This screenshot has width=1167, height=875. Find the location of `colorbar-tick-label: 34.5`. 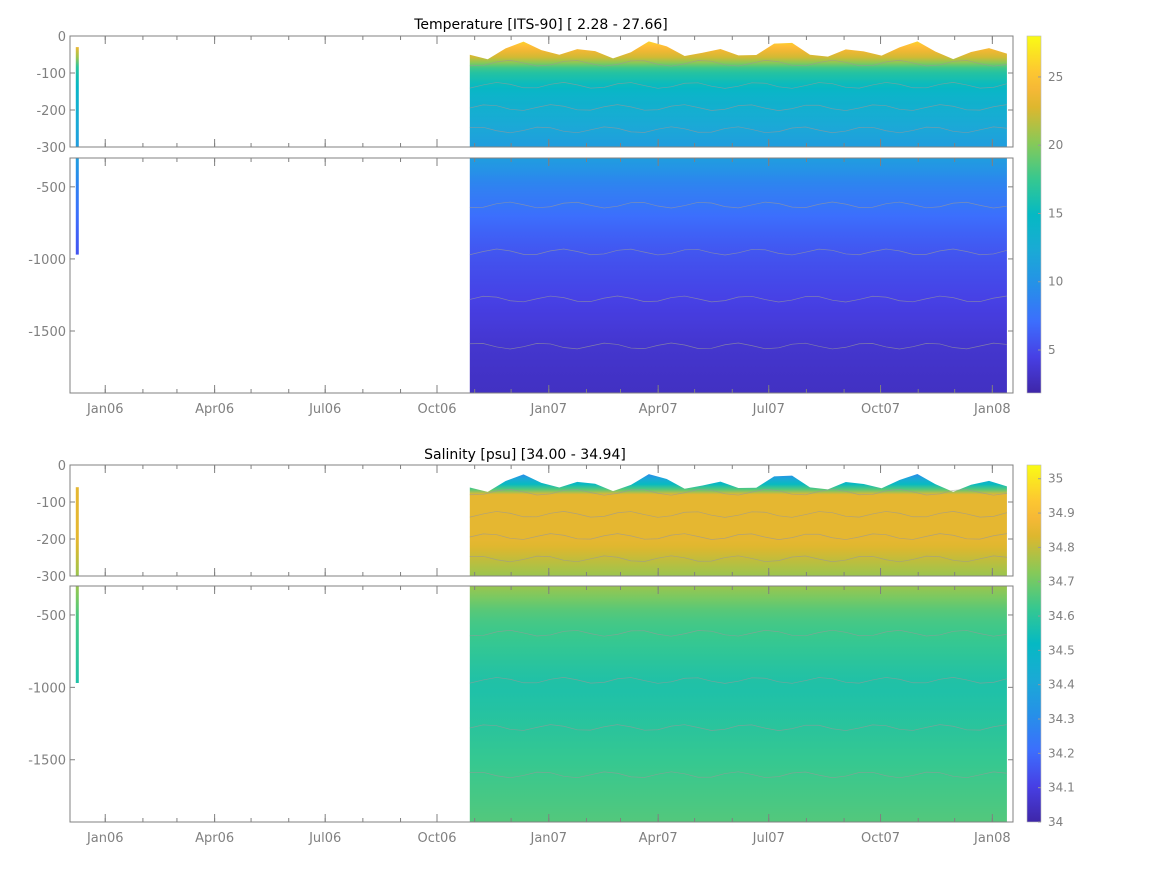

colorbar-tick-label: 34.5 is located at coordinates (1061, 650).